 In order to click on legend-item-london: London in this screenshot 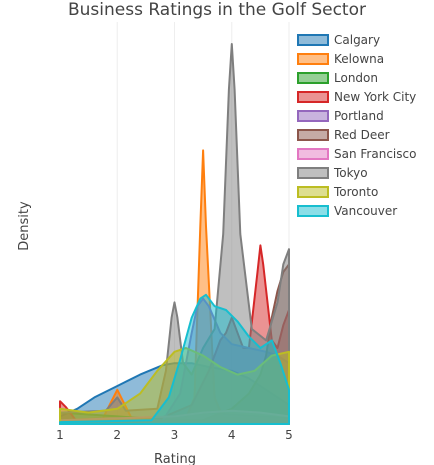, I will do `click(337, 78)`.